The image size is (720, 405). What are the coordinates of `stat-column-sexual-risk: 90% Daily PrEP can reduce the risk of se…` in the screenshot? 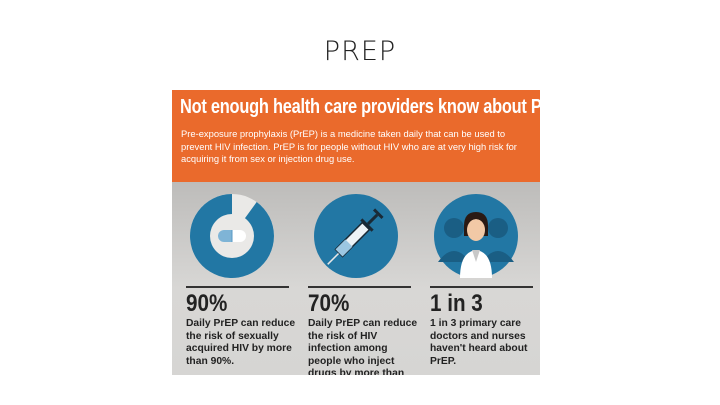 It's located at (237, 278).